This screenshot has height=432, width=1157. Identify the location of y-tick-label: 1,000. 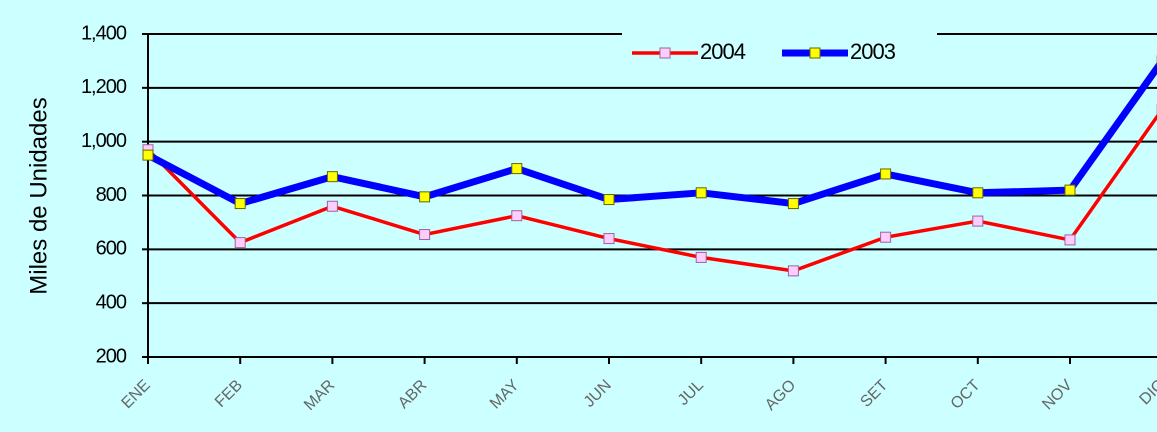
(104, 141).